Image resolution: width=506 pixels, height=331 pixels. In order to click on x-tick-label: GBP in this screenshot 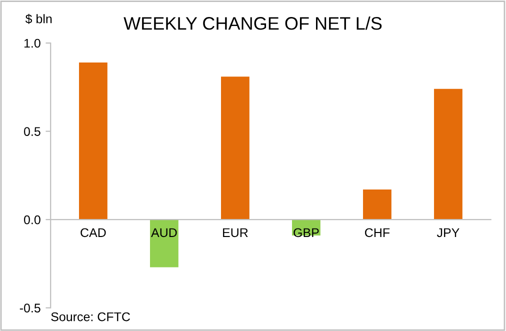, I will do `click(306, 233)`.